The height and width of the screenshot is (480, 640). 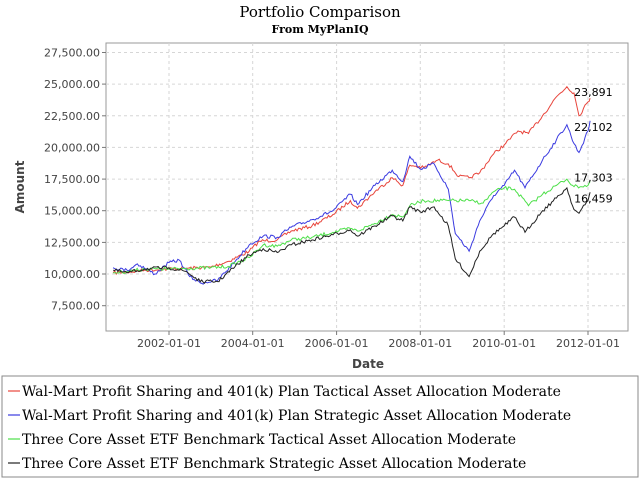 What do you see at coordinates (504, 343) in the screenshot?
I see `x-tick-label: 2010-01-01` at bounding box center [504, 343].